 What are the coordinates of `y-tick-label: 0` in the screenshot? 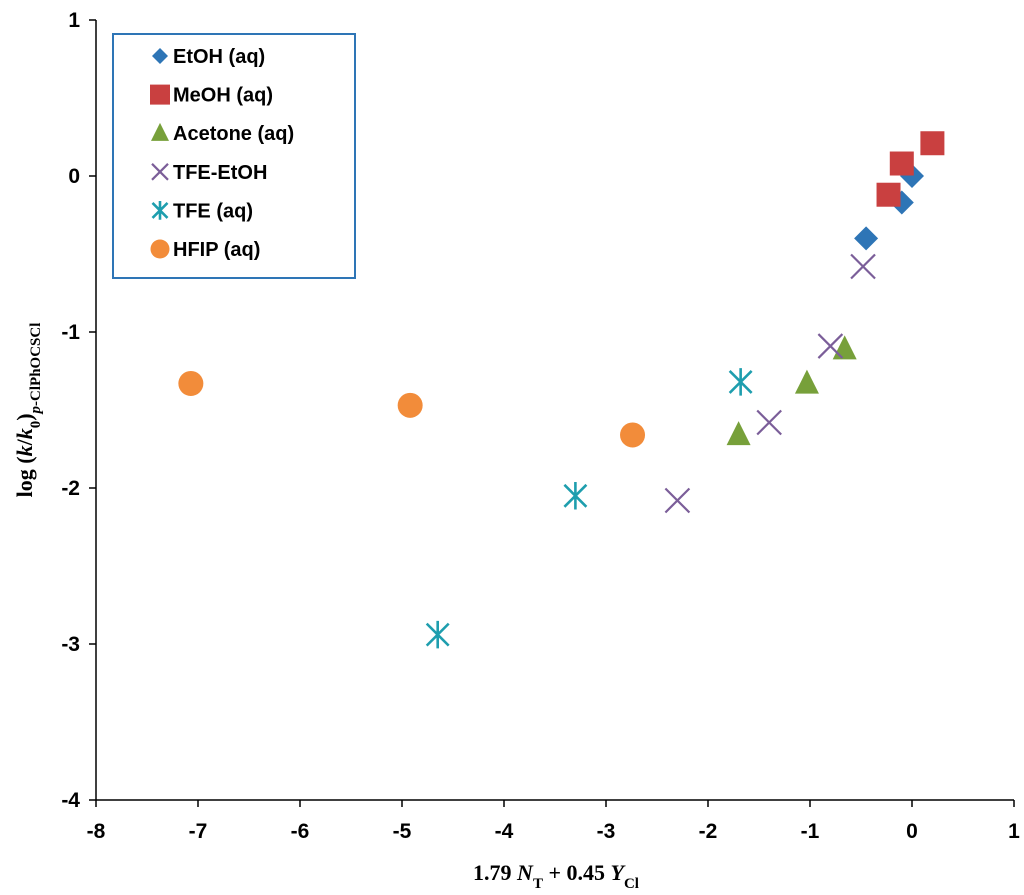 It's located at (74, 176).